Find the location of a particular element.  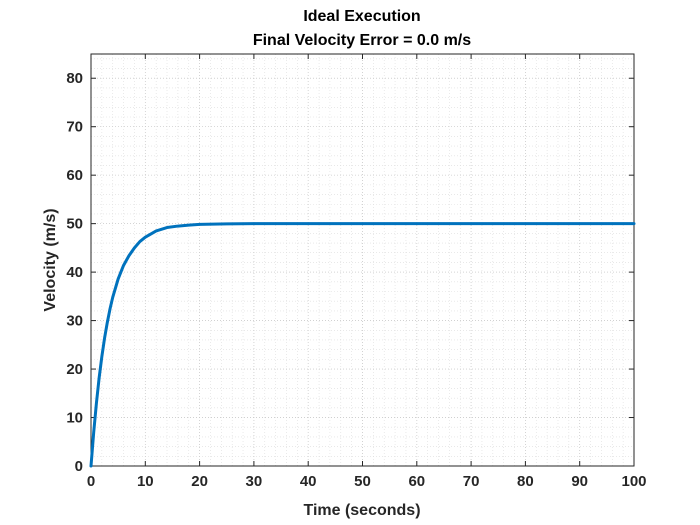

x-tick-label: 50 is located at coordinates (362, 481).